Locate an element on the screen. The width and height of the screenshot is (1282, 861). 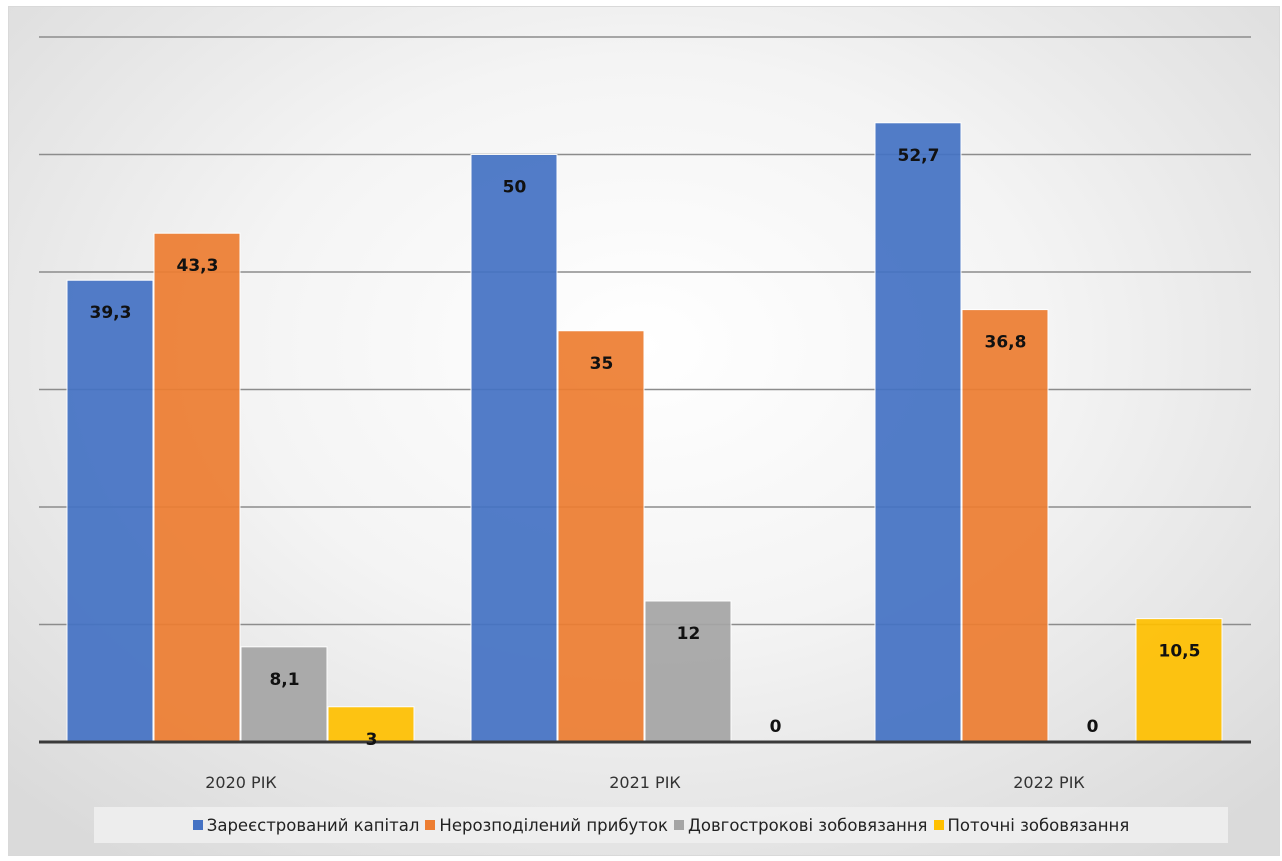
legend-item: Поточні зобовязання is located at coordinates (1031, 825).